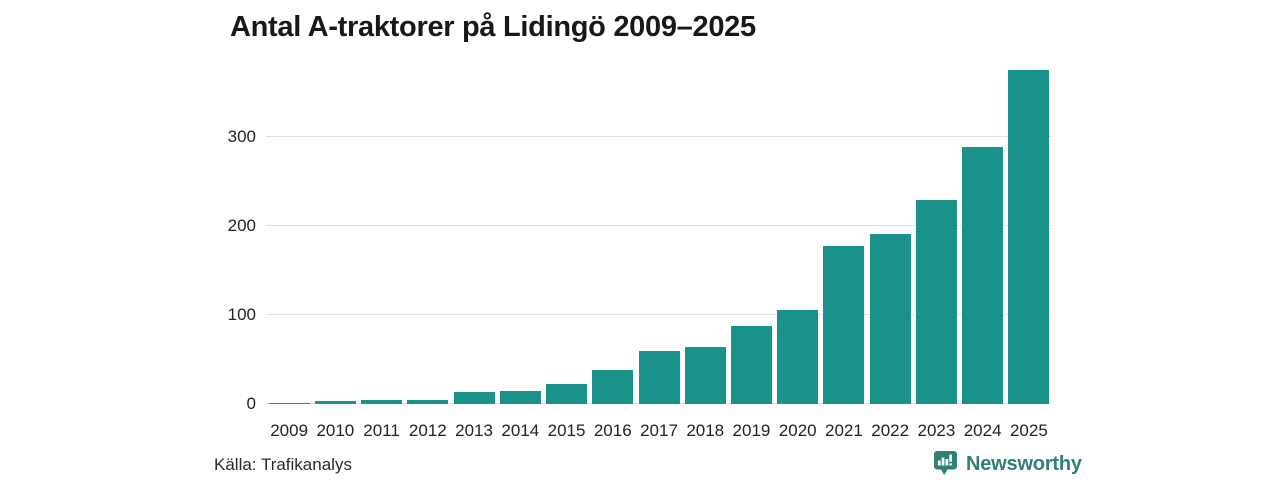 The image size is (1280, 480). What do you see at coordinates (381, 430) in the screenshot?
I see `x-axis-tick-label: 2011` at bounding box center [381, 430].